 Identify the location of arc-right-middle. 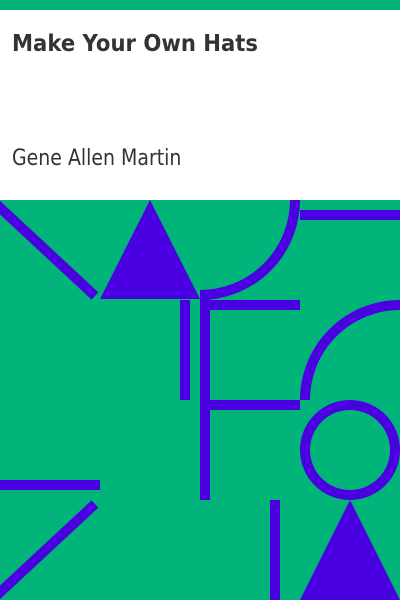
(350, 350).